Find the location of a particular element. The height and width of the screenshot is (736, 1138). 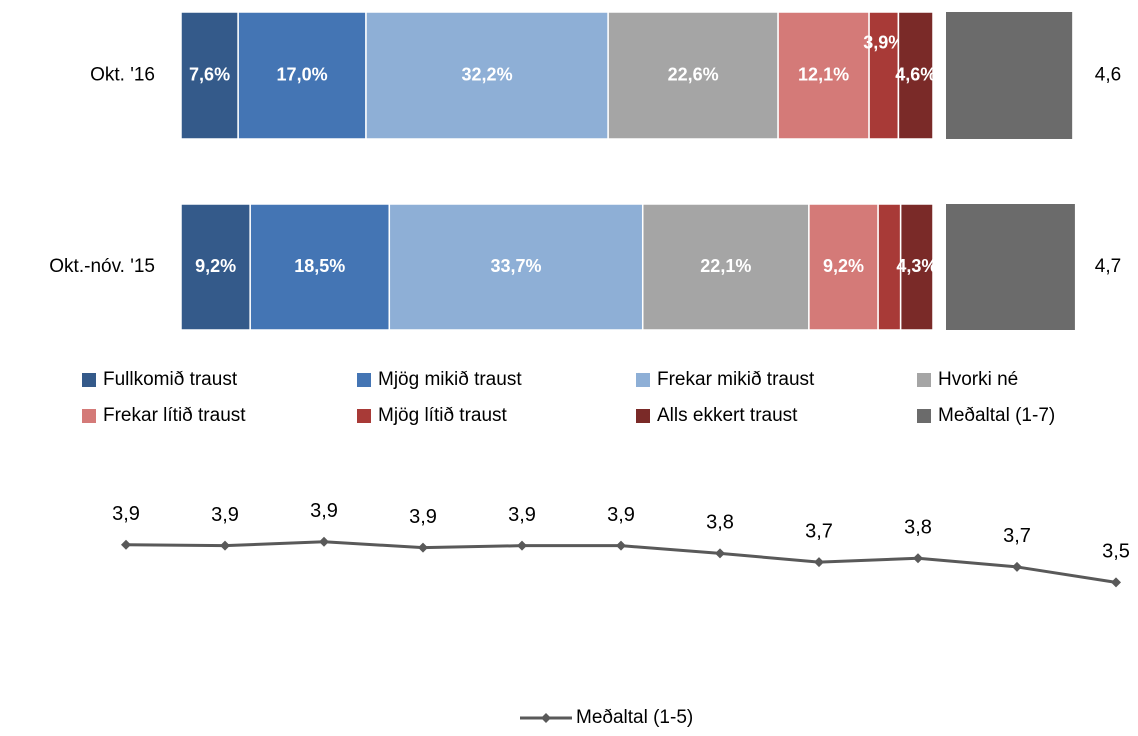

legend-label: Hvorki né is located at coordinates (978, 379).